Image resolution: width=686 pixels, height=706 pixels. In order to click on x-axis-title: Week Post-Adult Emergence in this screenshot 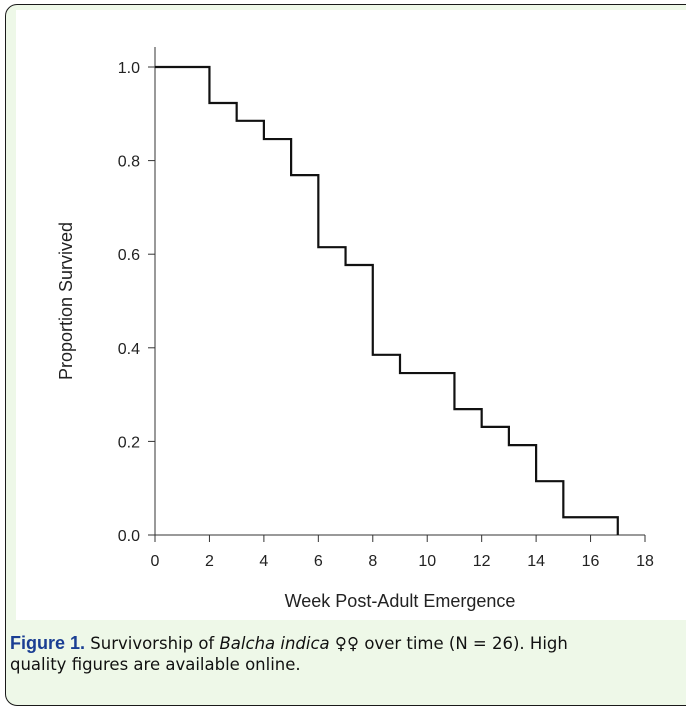, I will do `click(400, 601)`.